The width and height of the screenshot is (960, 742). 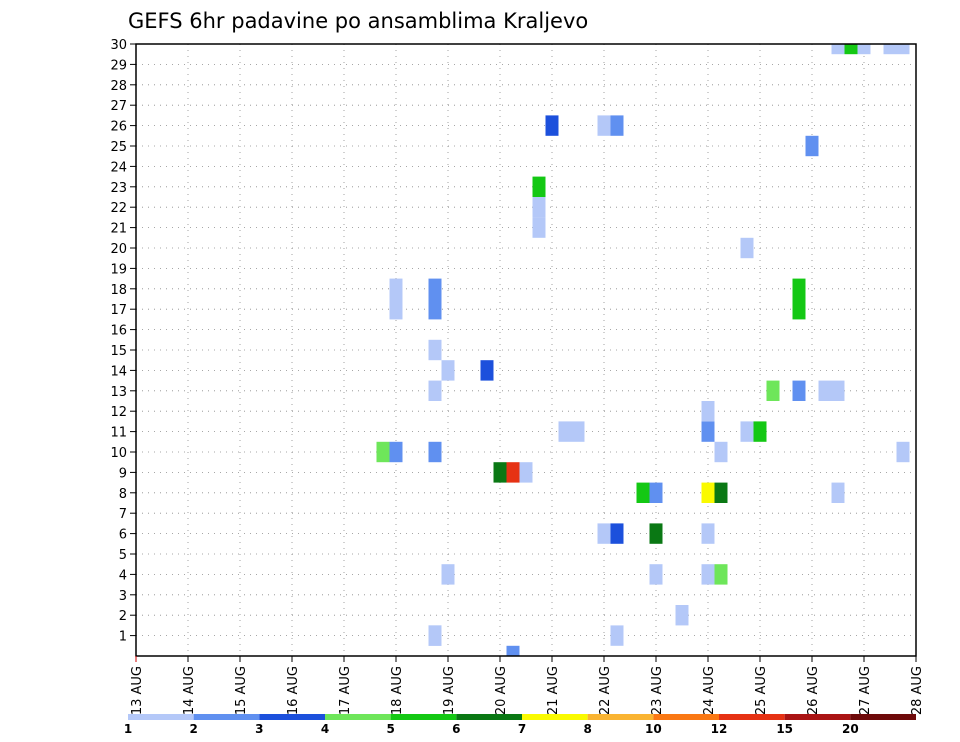 I want to click on y-tick-label: 22, so click(x=118, y=208).